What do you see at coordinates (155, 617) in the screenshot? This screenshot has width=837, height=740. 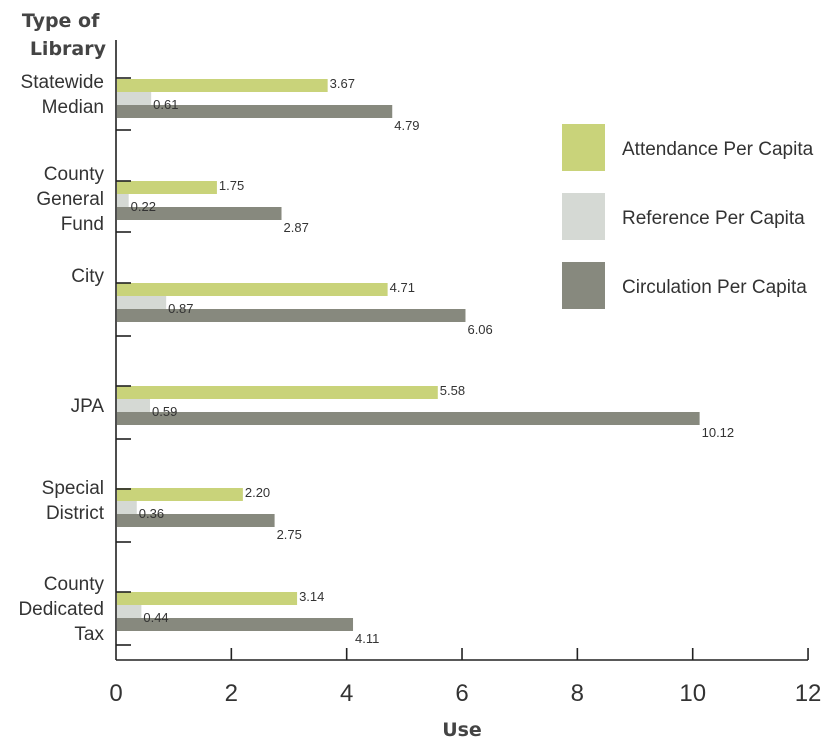 I see `data-label: 0.44` at bounding box center [155, 617].